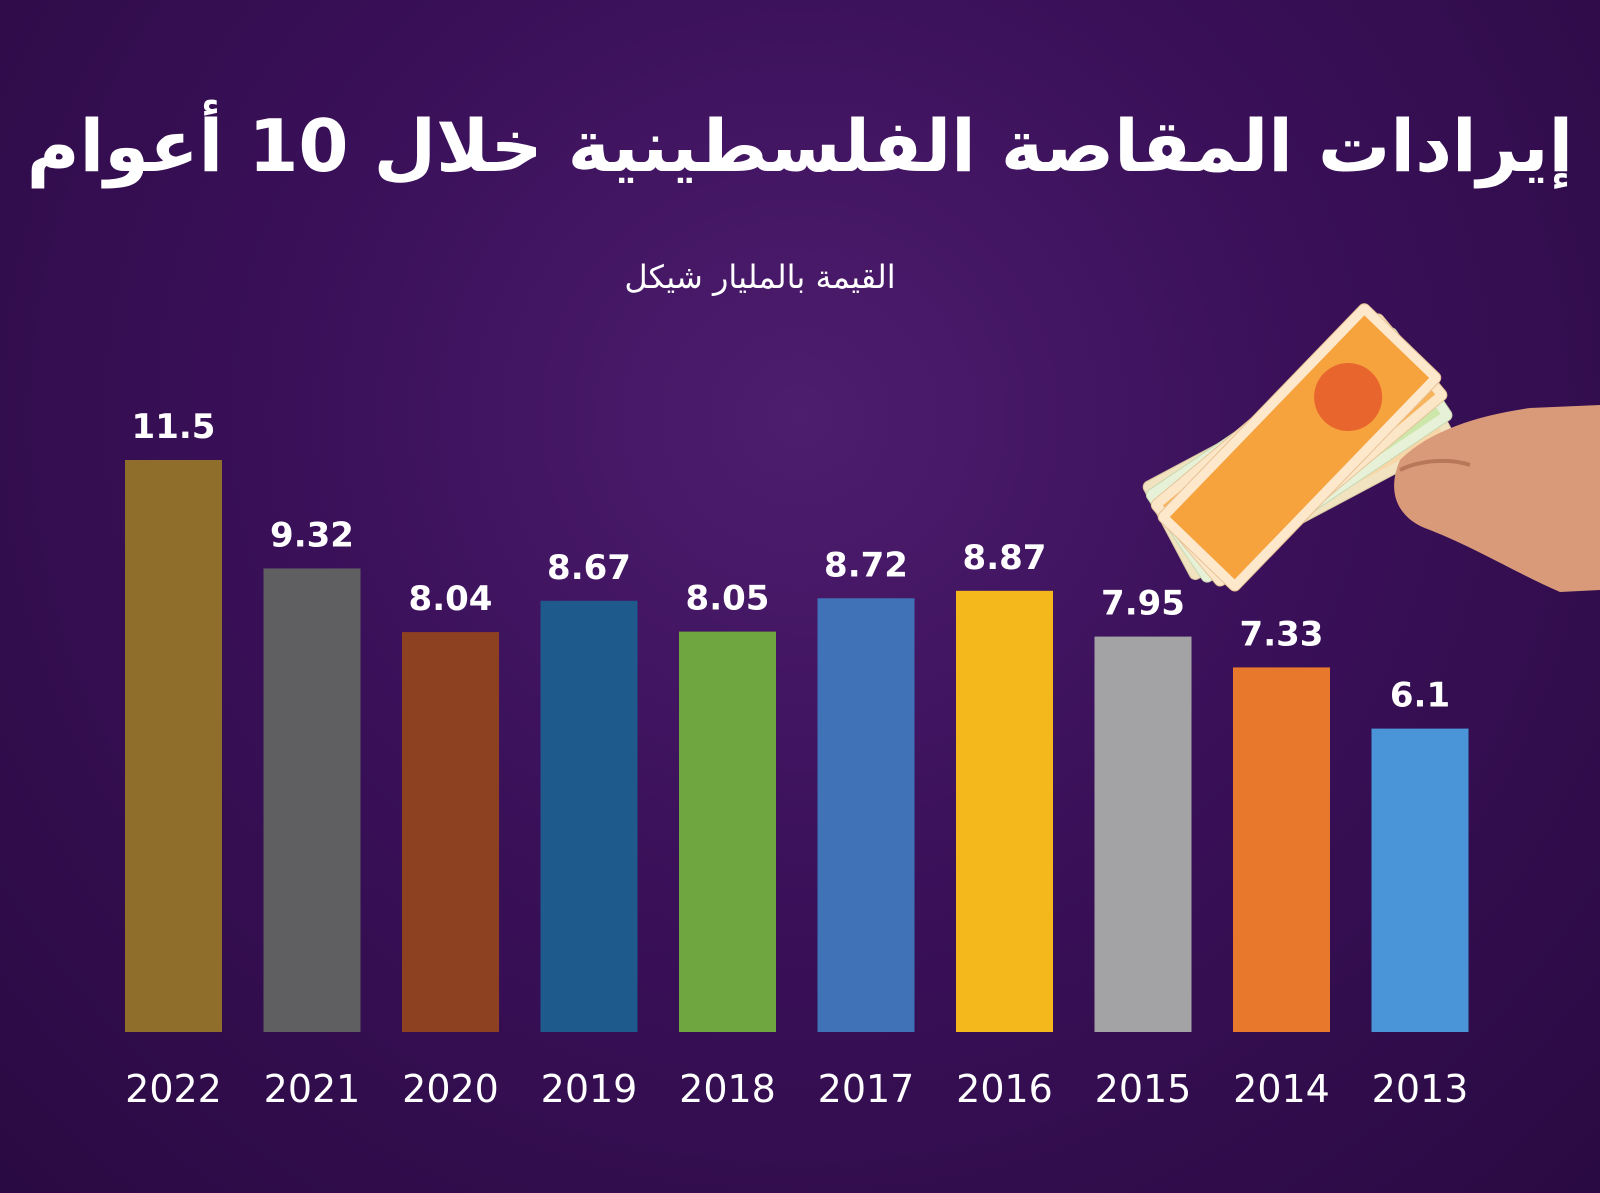 The height and width of the screenshot is (1193, 1600). Describe the element at coordinates (1143, 604) in the screenshot. I see `value-label-2015: 7.95` at that location.